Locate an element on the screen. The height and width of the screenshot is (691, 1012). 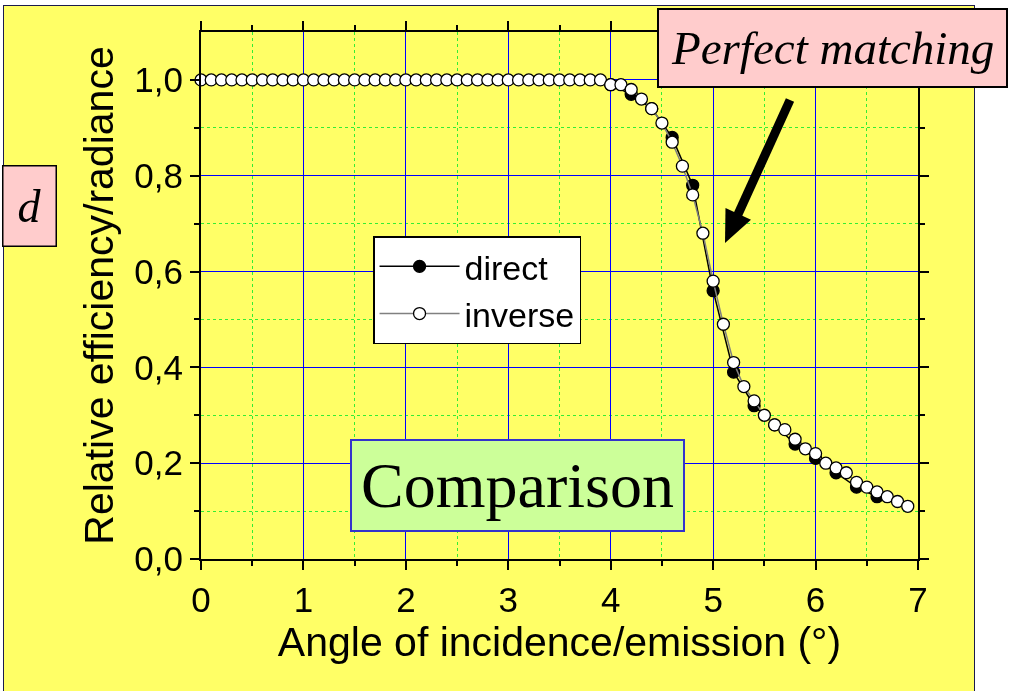
y-tick-label: 0,2 is located at coordinates (158, 463).